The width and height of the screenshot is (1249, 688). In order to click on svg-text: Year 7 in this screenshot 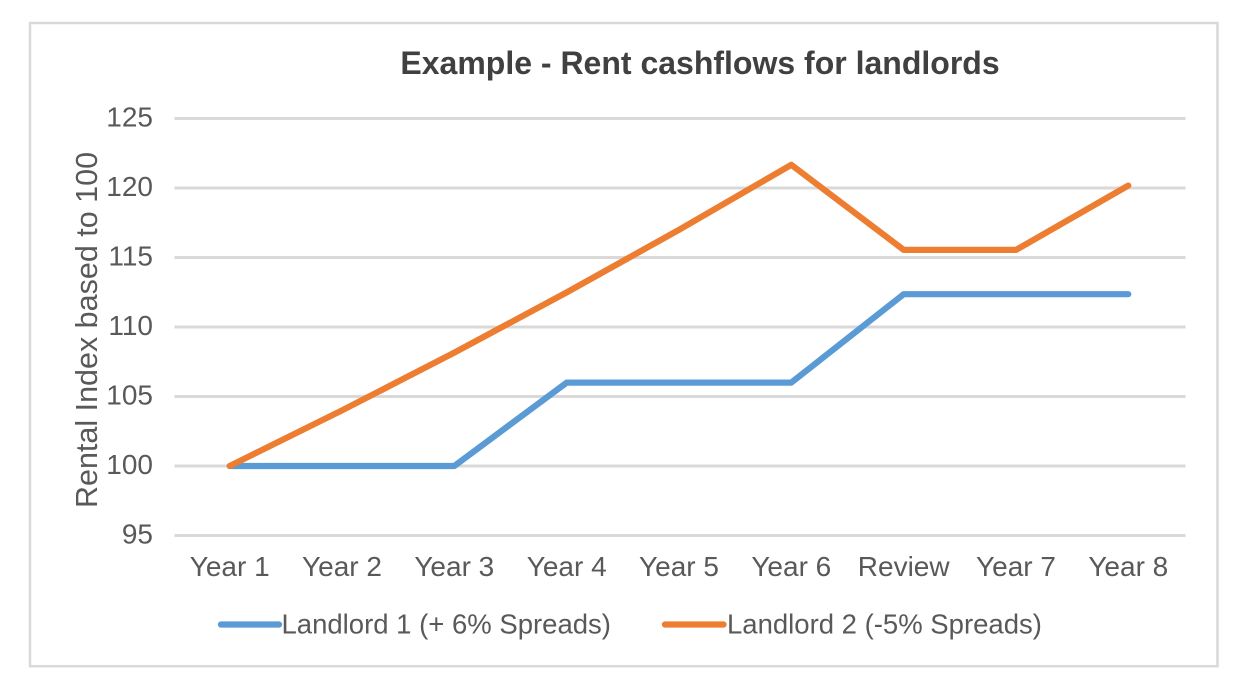, I will do `click(1016, 566)`.